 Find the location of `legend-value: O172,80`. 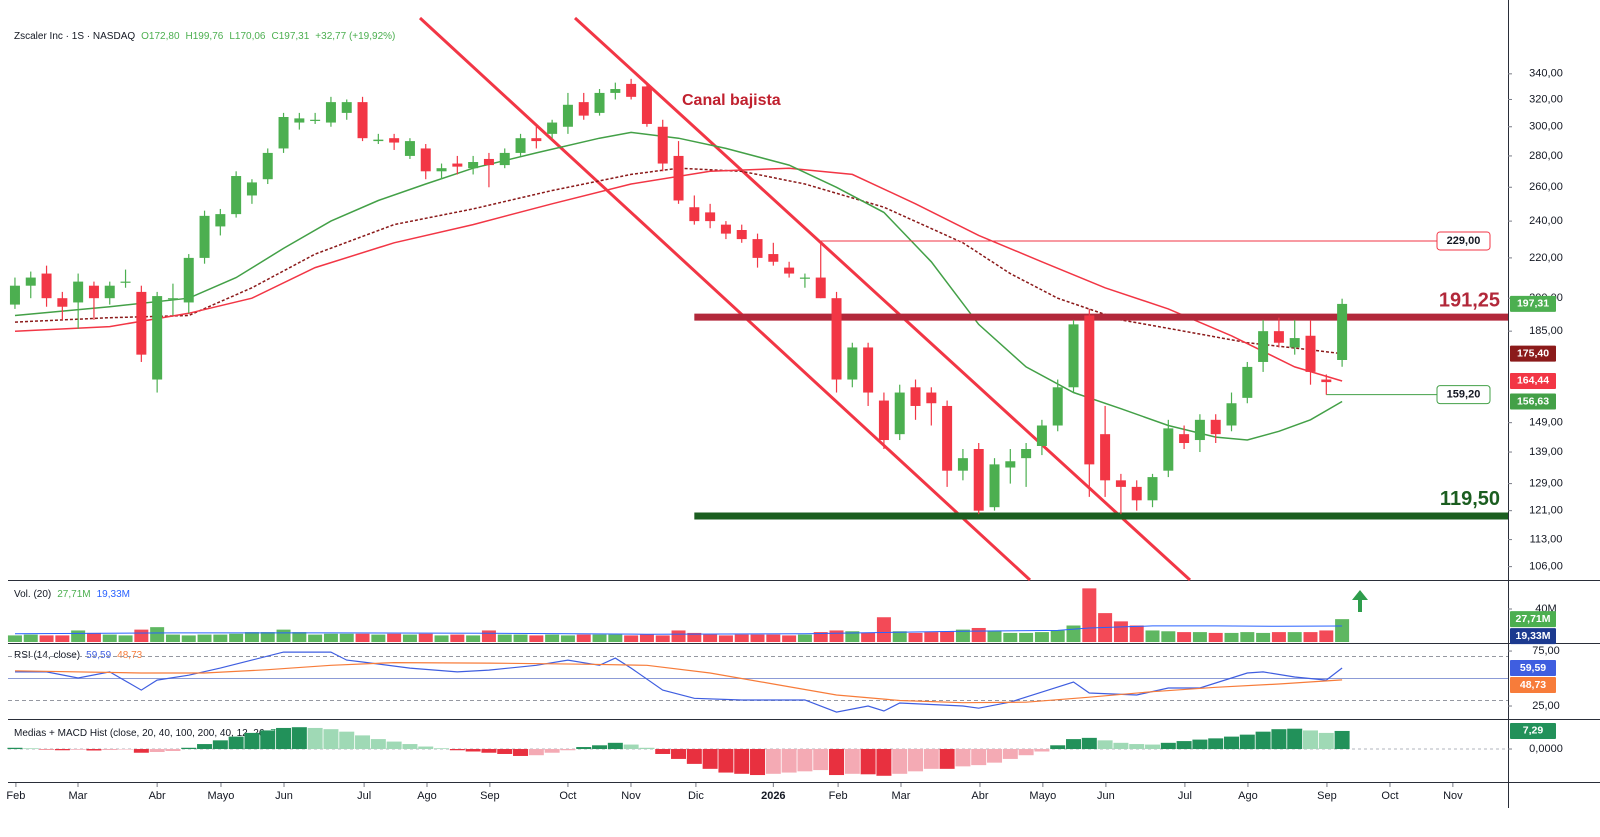

legend-value: O172,80 is located at coordinates (160, 36).